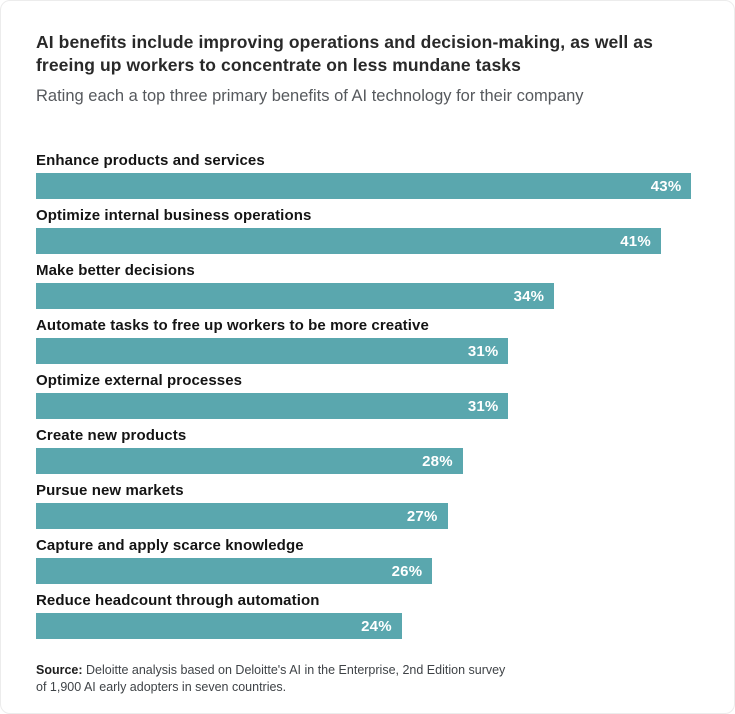 The width and height of the screenshot is (735, 714). Describe the element at coordinates (115, 270) in the screenshot. I see `bar-category-label: Make better decisions` at that location.